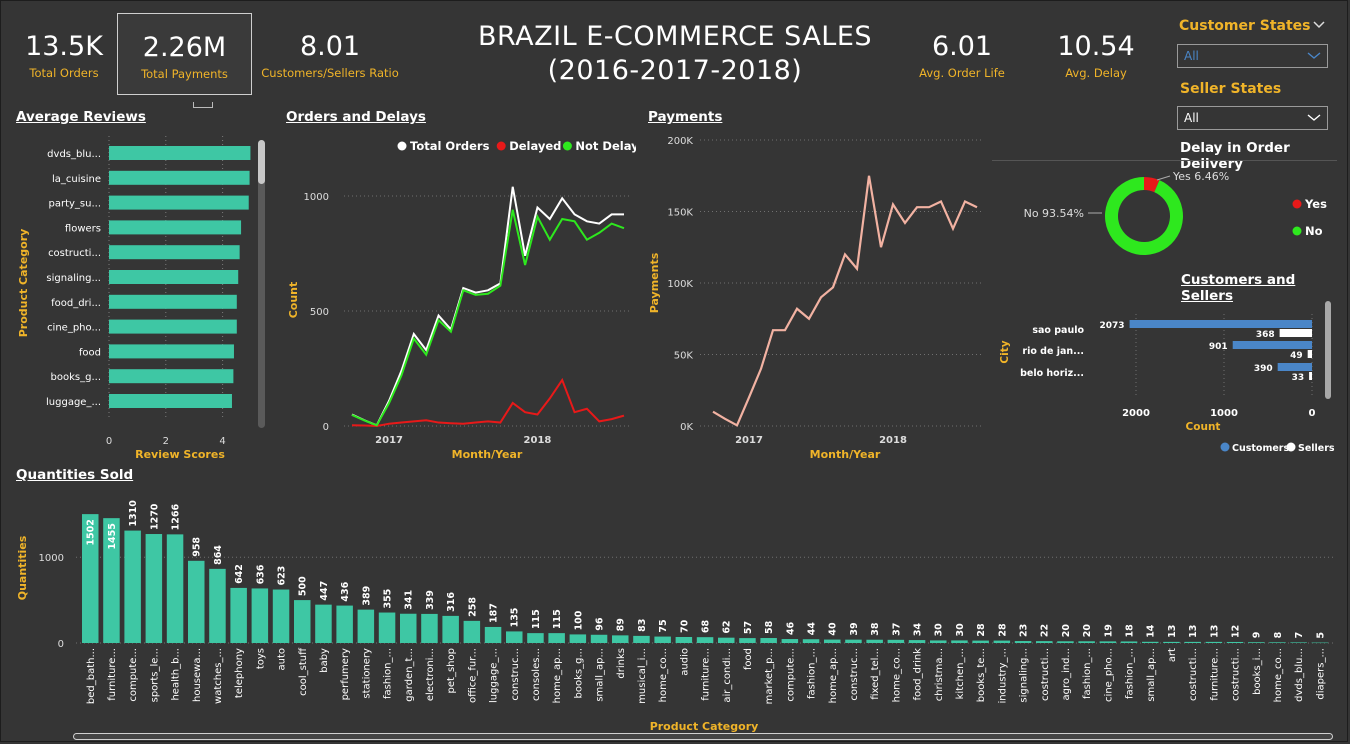  I want to click on category-label: flowers, so click(83, 228).